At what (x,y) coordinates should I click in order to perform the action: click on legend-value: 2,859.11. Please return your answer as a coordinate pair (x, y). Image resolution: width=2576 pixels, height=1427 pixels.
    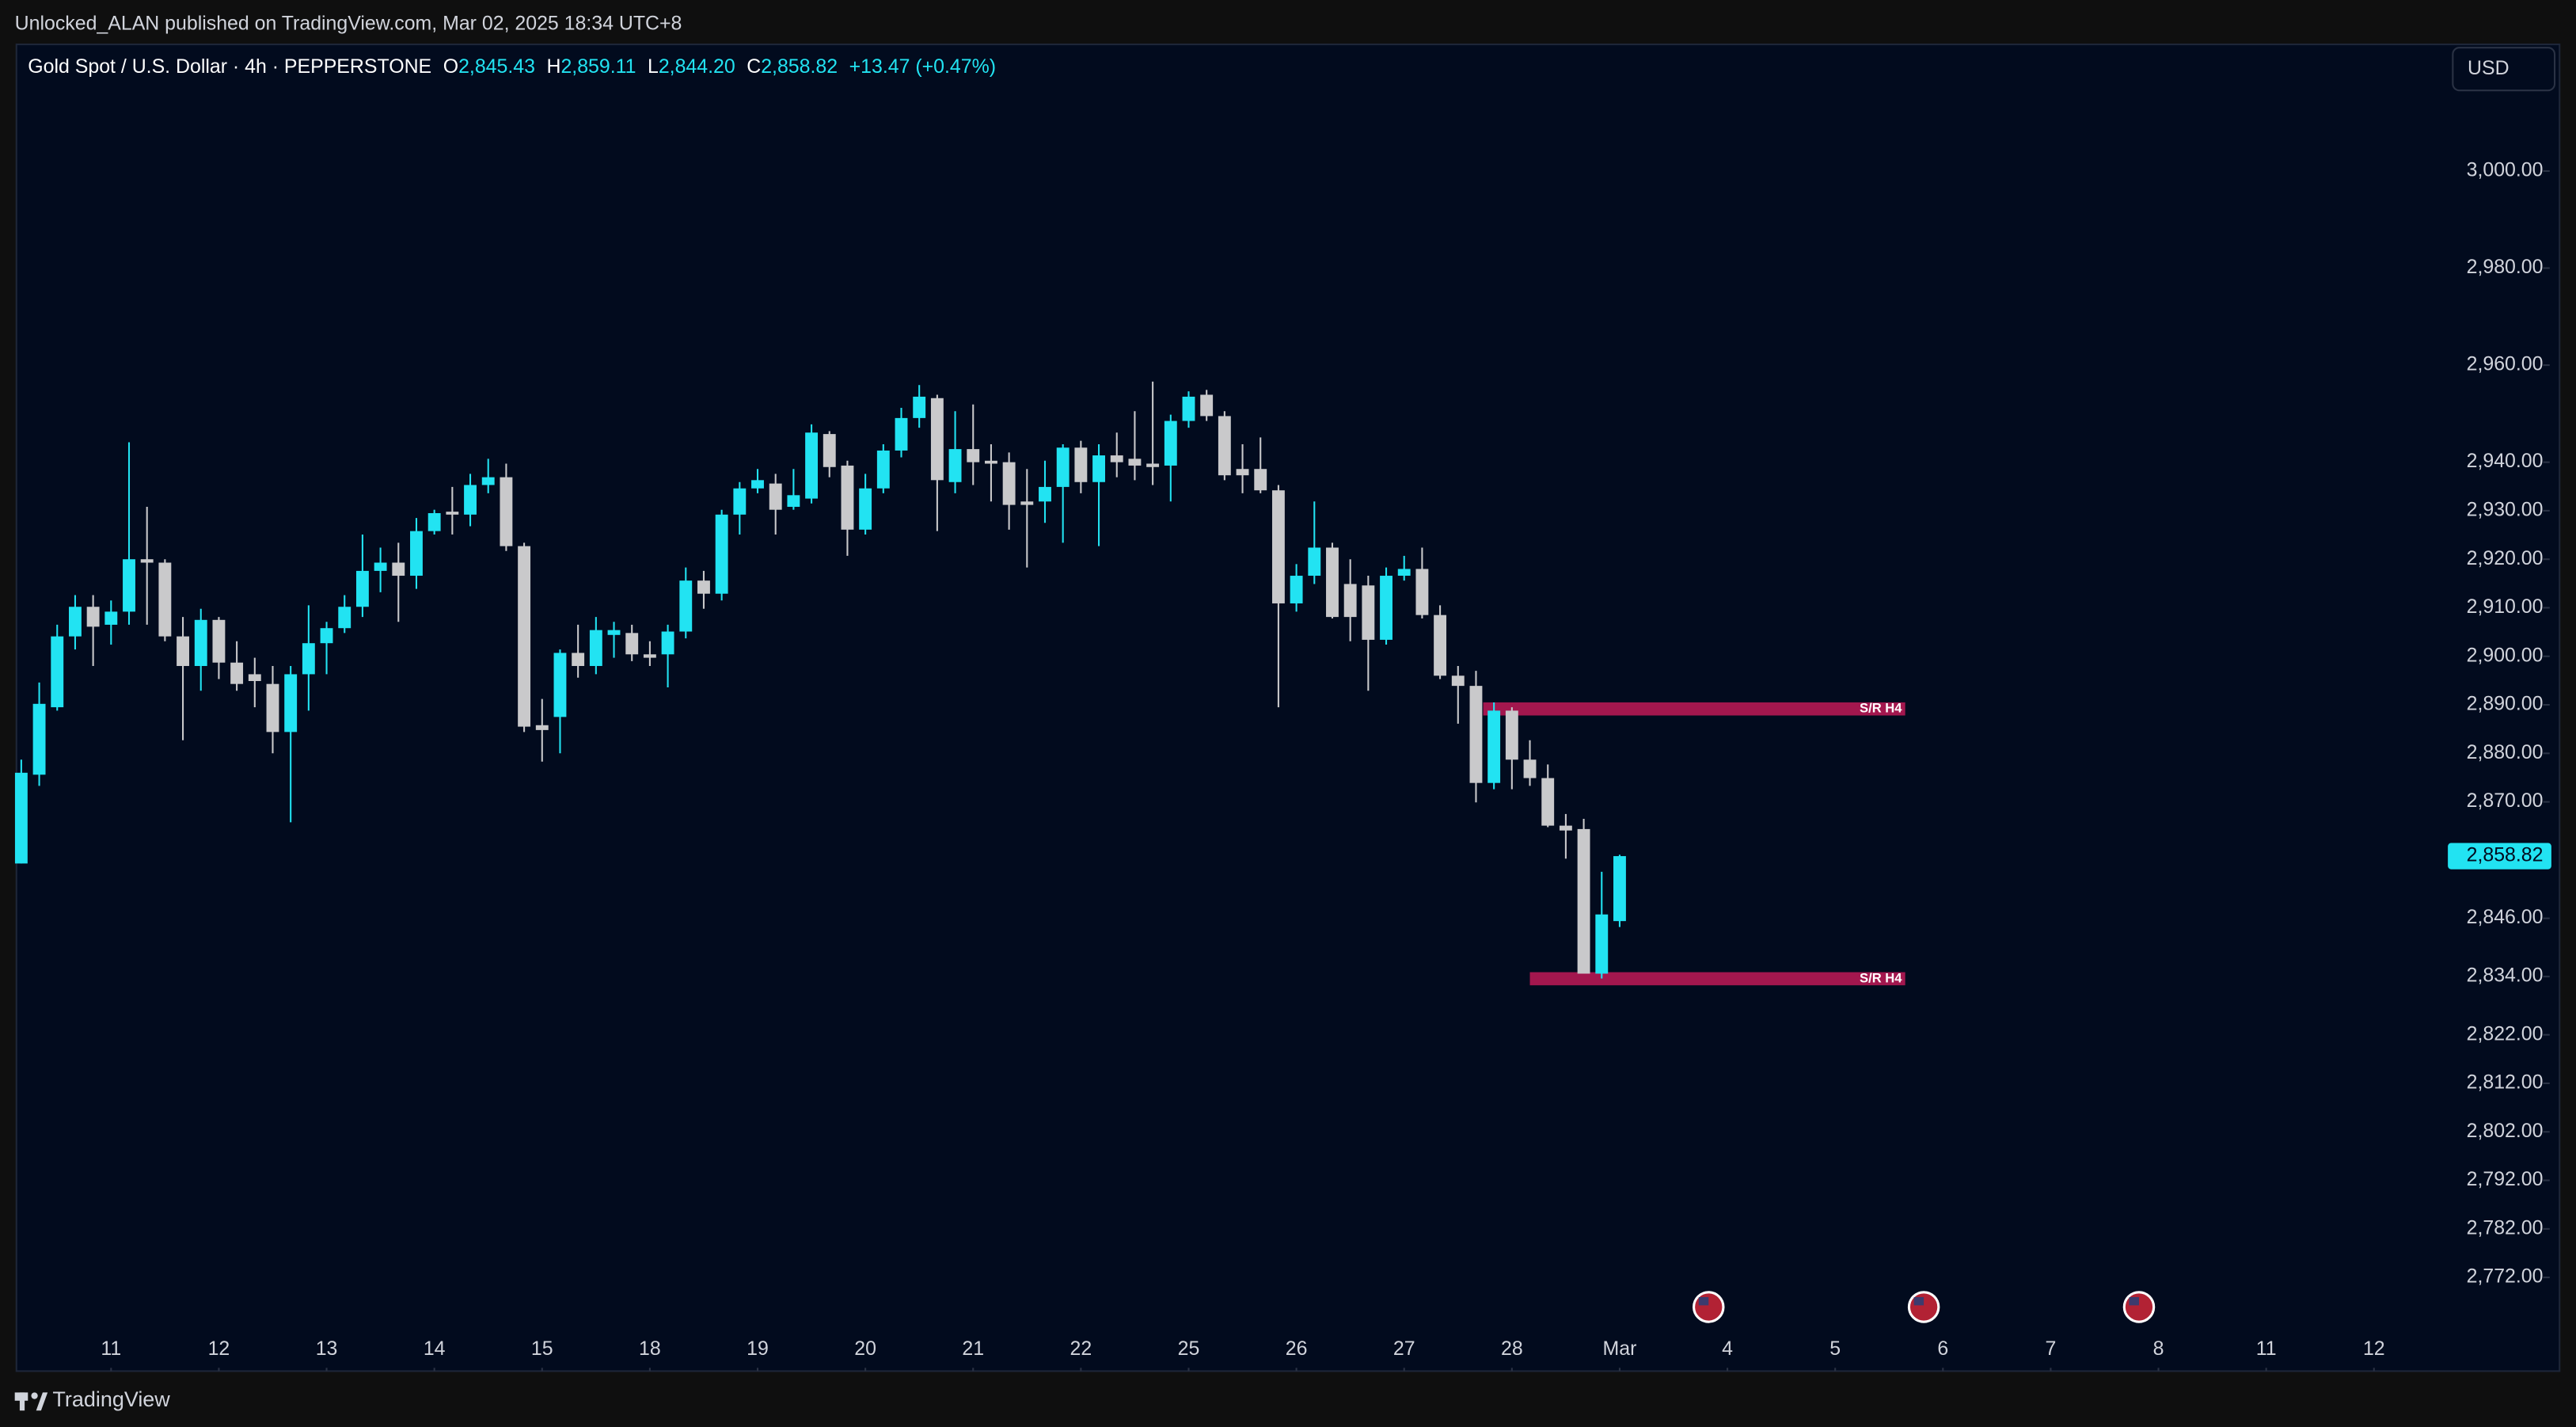
    Looking at the image, I should click on (598, 66).